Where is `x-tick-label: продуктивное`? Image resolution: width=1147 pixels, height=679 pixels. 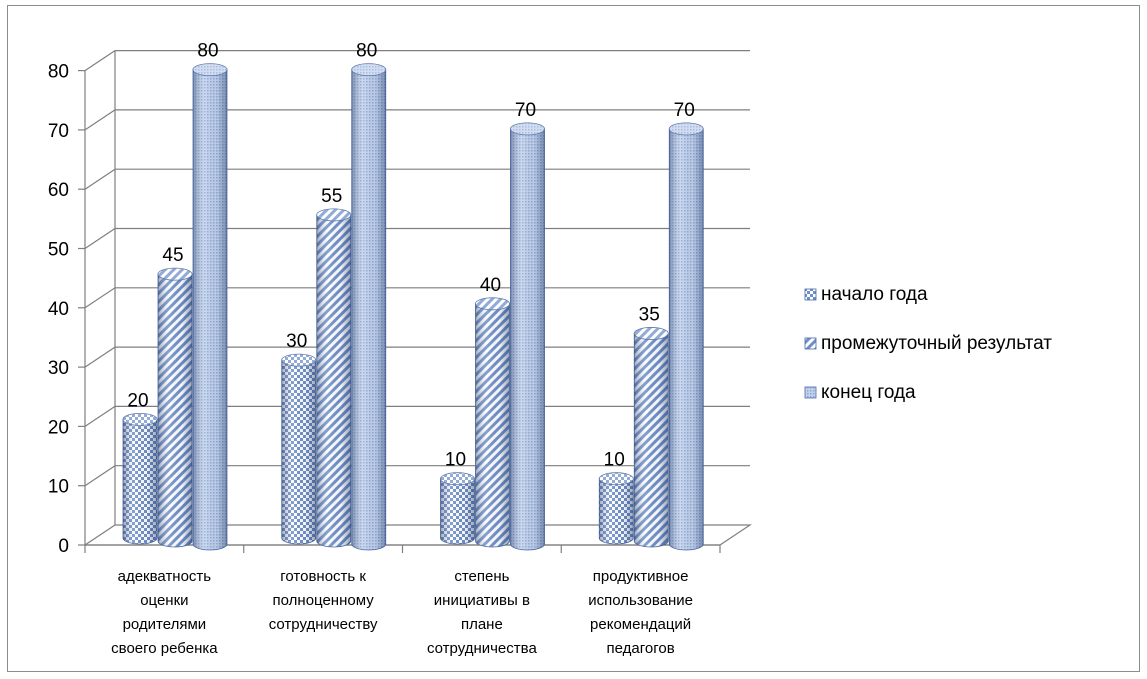
x-tick-label: продуктивное is located at coordinates (641, 576).